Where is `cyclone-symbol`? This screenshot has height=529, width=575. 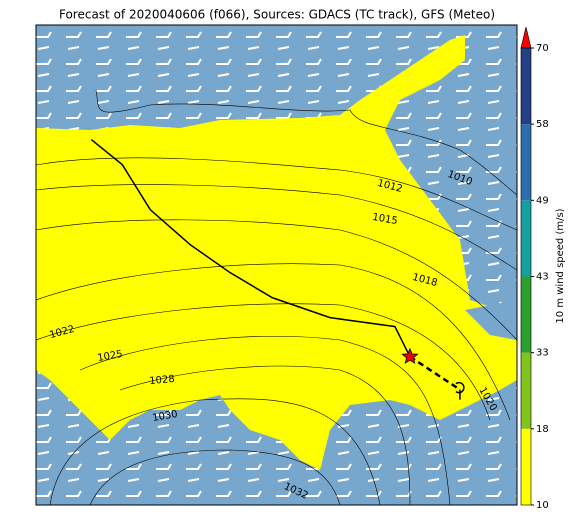 cyclone-symbol is located at coordinates (460, 390).